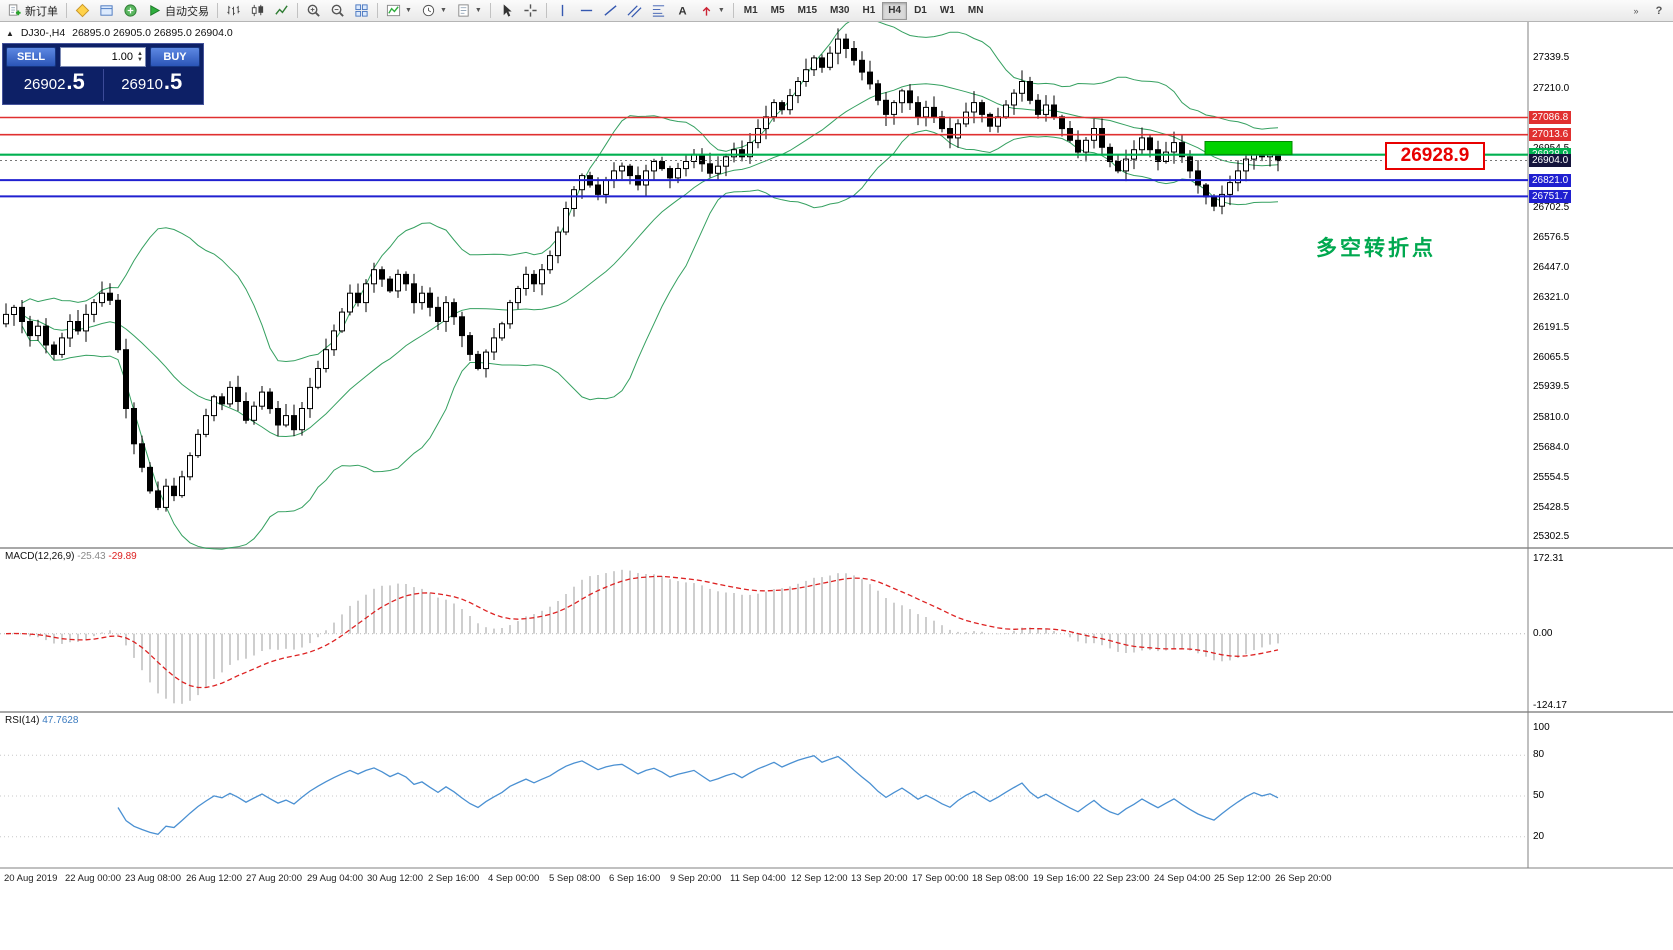  Describe the element at coordinates (712, 11) in the screenshot. I see `arrows-button: ▼` at that location.